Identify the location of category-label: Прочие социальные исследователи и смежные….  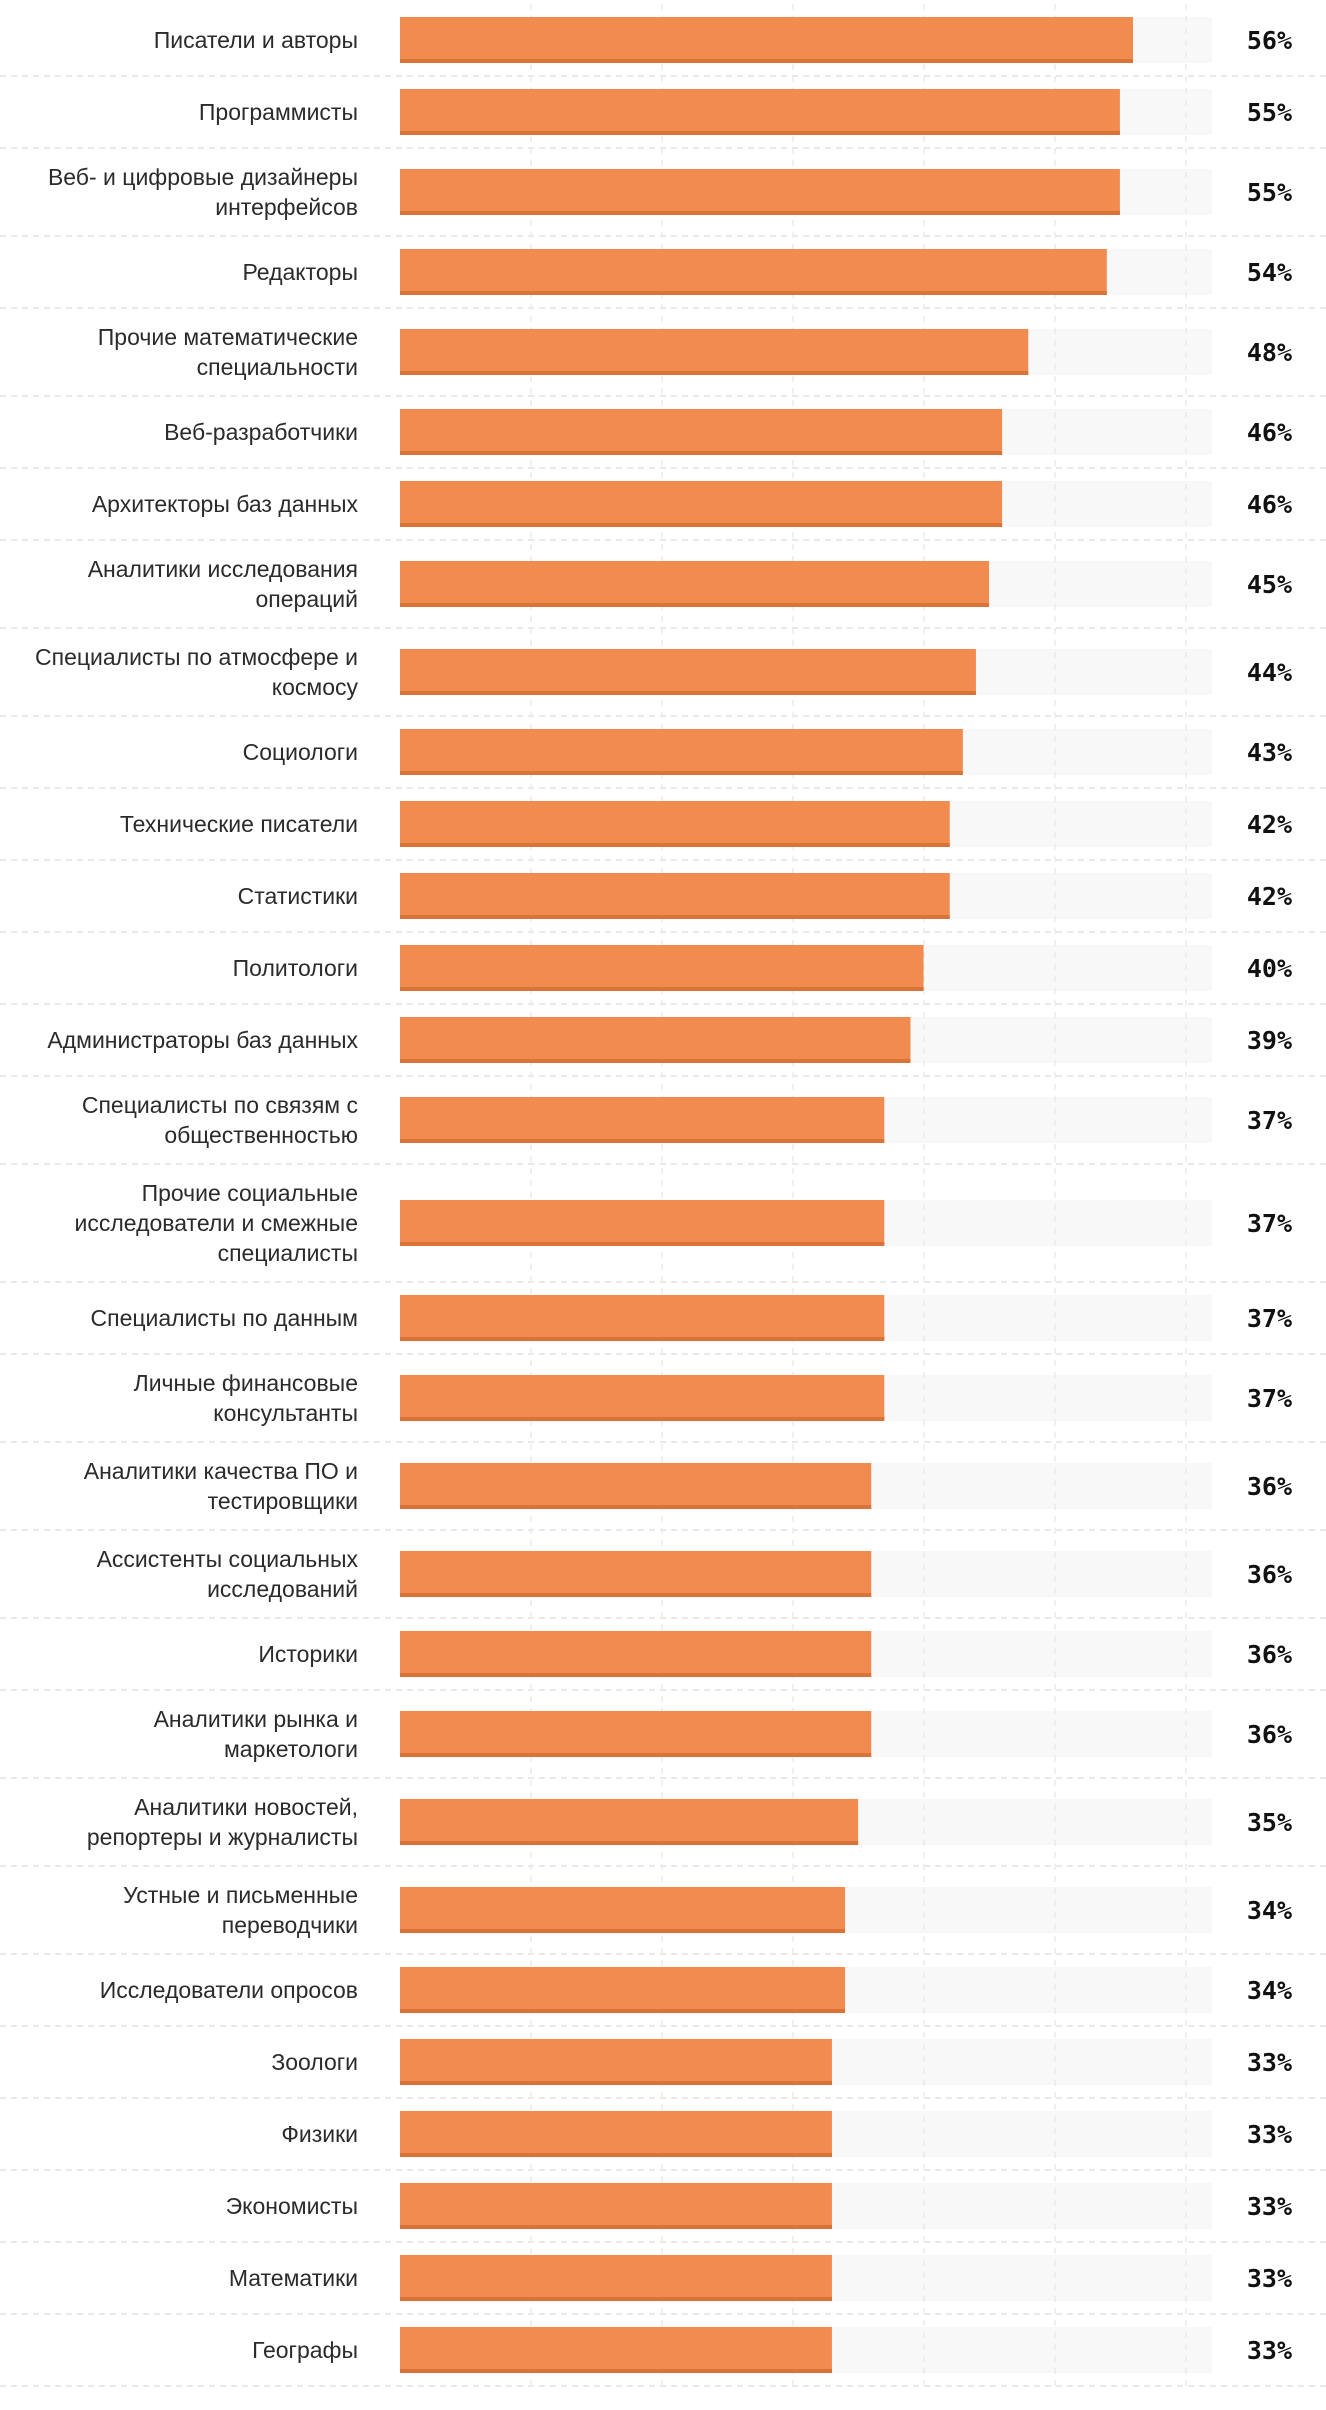
(216, 1223).